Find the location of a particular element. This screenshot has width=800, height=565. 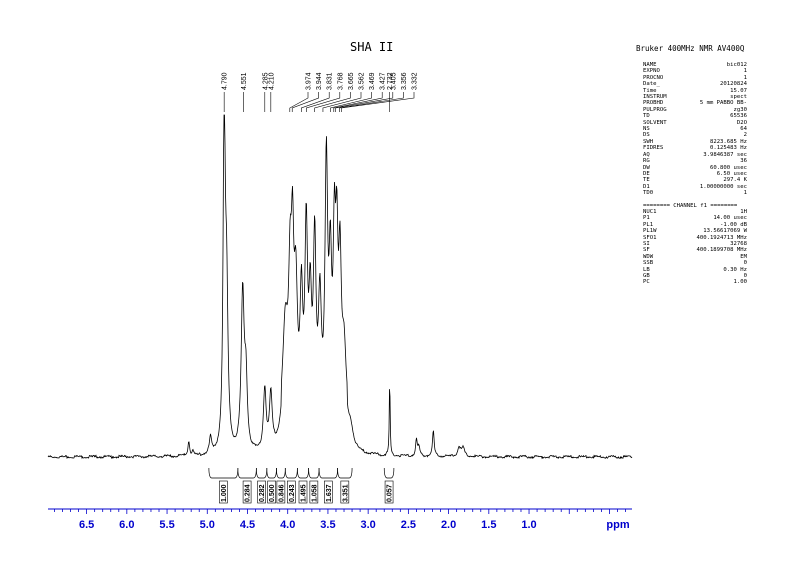

parameter-name: SWH is located at coordinates (648, 141).